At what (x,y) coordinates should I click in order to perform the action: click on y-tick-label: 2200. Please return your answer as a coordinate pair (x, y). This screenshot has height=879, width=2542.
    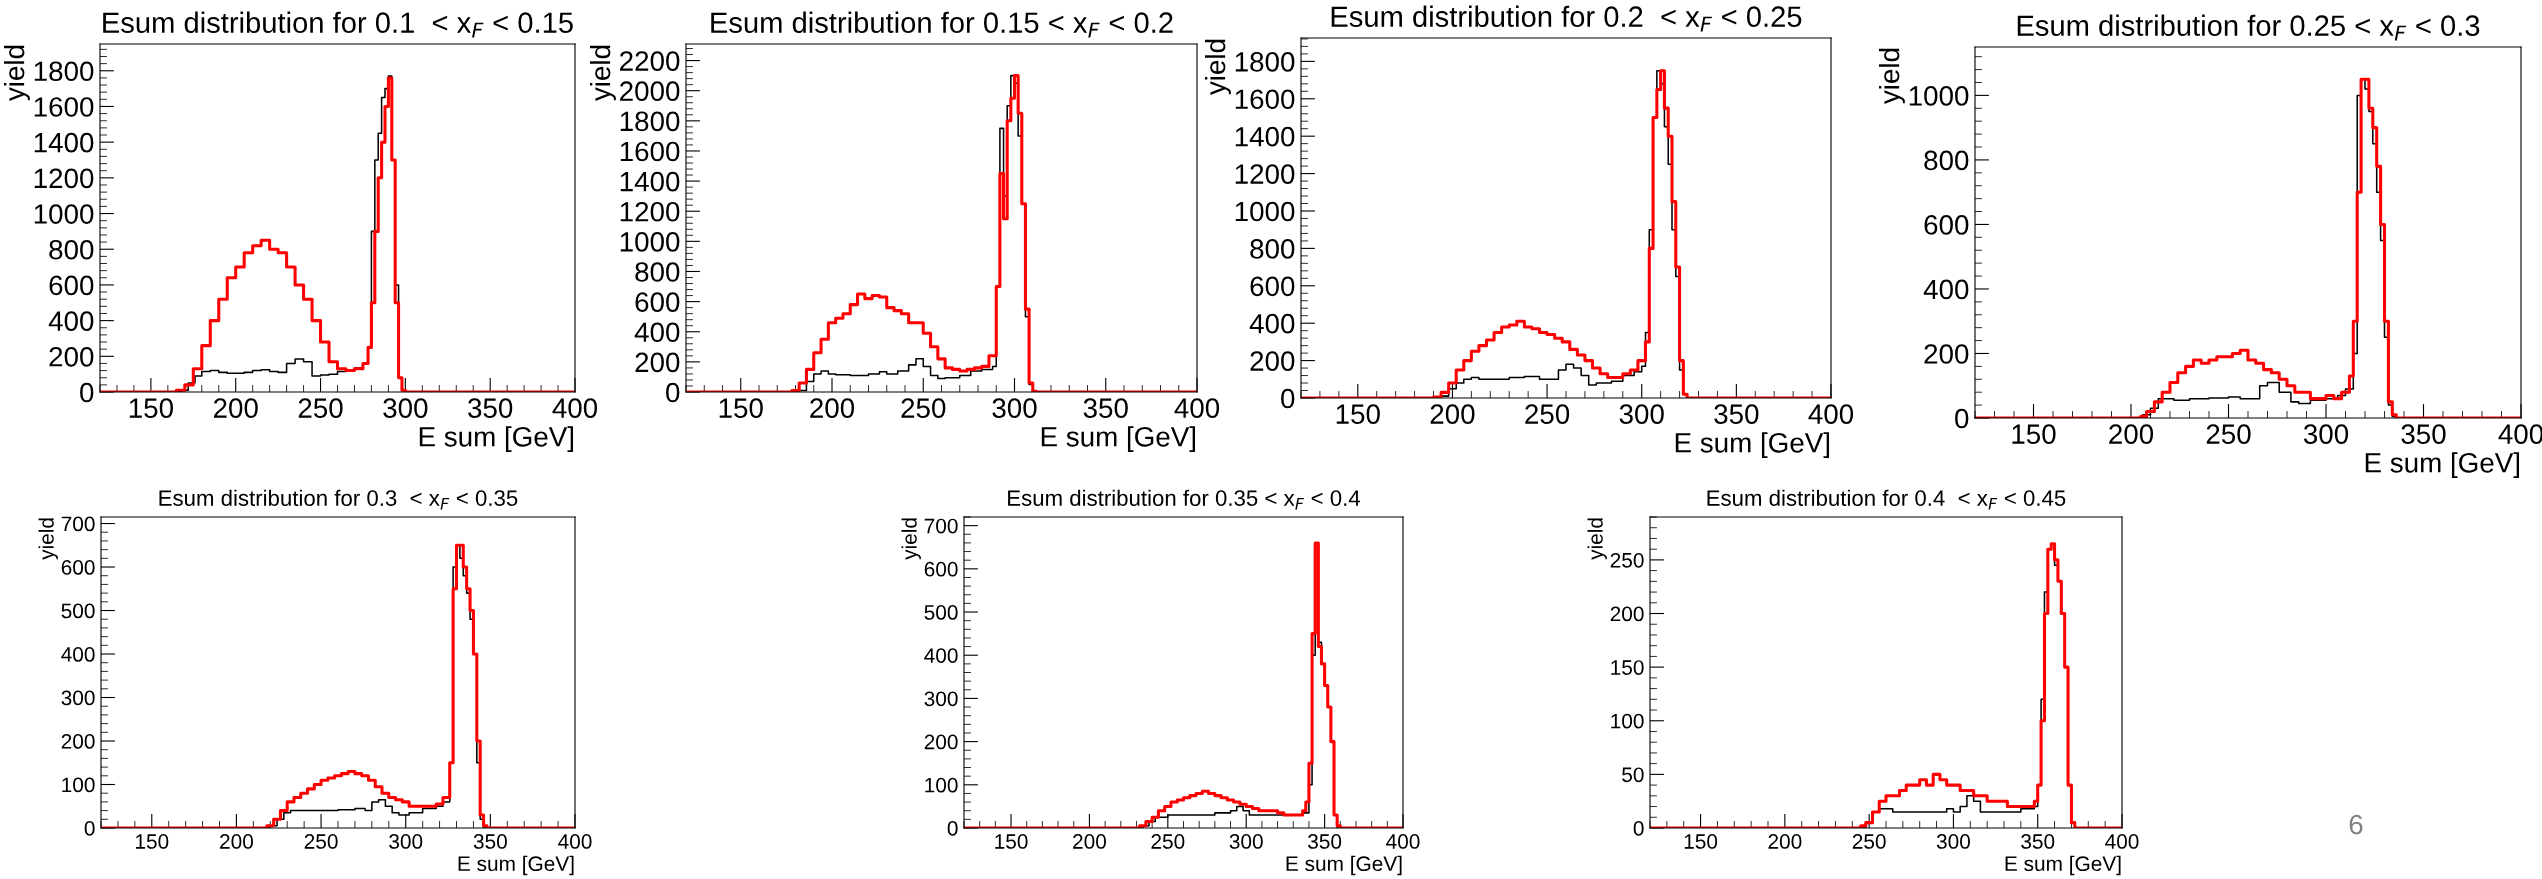
    Looking at the image, I should click on (650, 61).